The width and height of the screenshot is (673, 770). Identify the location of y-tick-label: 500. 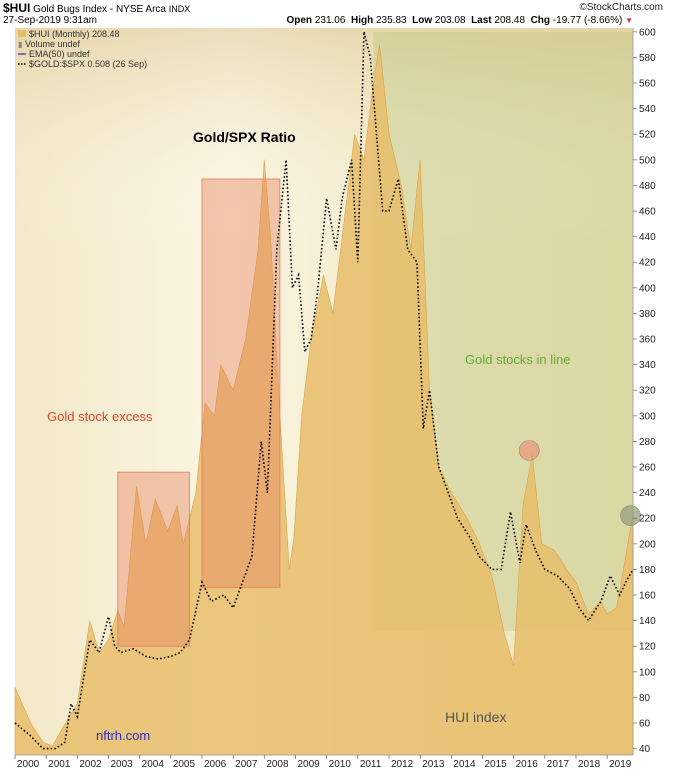
(647, 160).